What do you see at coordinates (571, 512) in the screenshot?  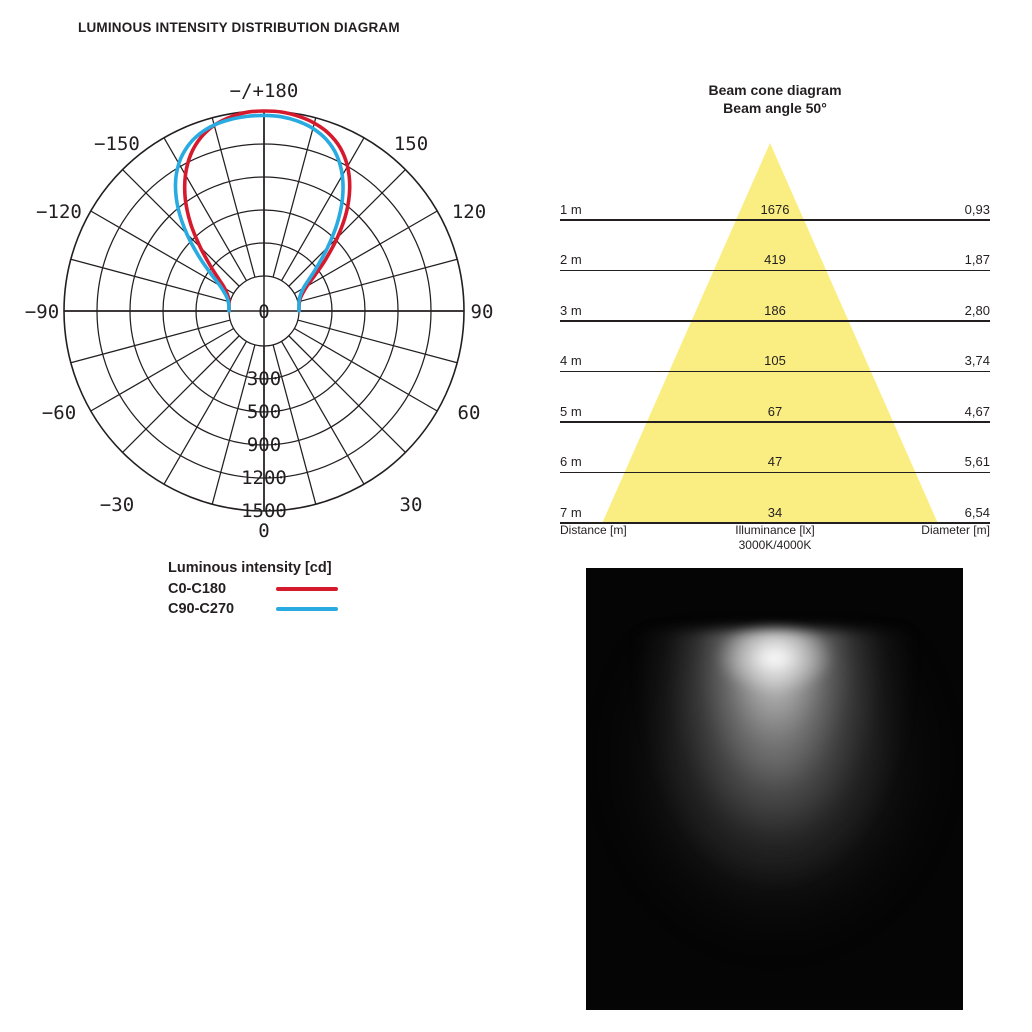 I see `cell-distance: 7 m` at bounding box center [571, 512].